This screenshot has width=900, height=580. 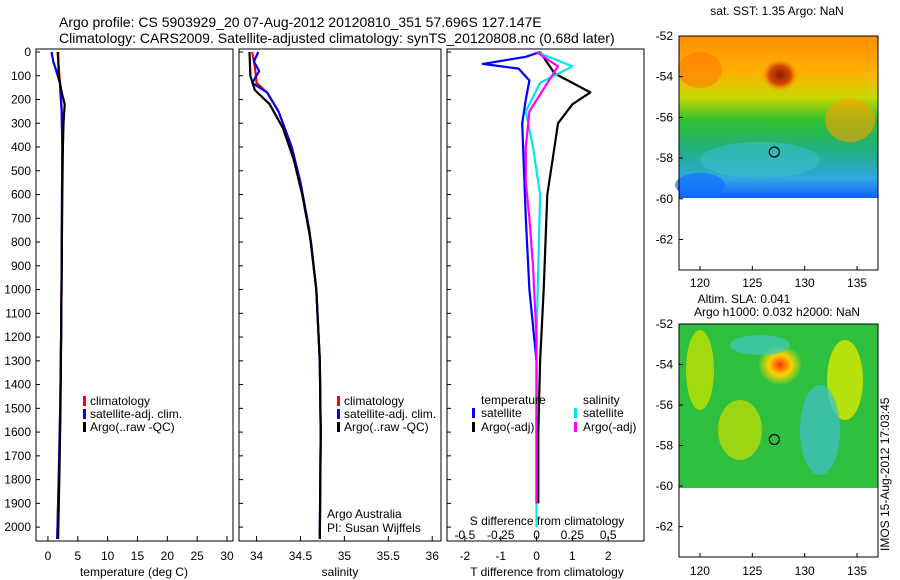 I want to click on x-tick-label: 35.5, so click(x=389, y=556).